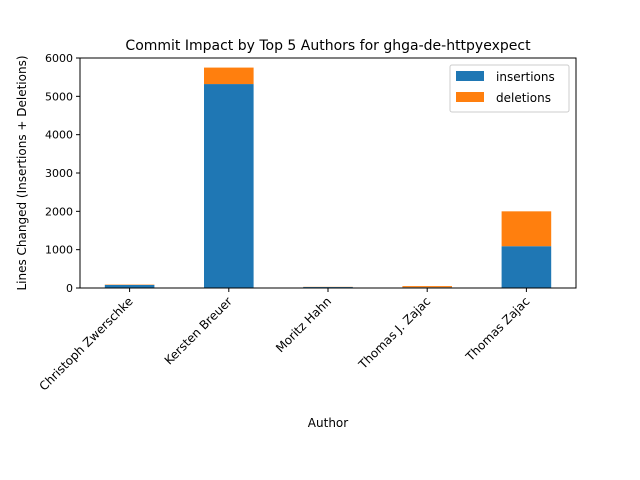  What do you see at coordinates (59, 135) in the screenshot?
I see `y-tick-label: 4000` at bounding box center [59, 135].